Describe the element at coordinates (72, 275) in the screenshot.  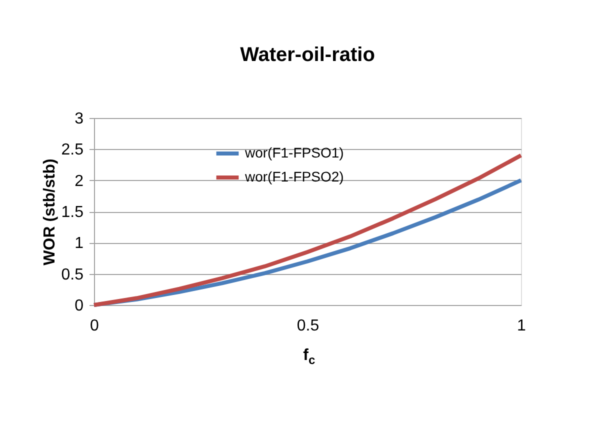
I see `y-tick-label: 0.5` at that location.